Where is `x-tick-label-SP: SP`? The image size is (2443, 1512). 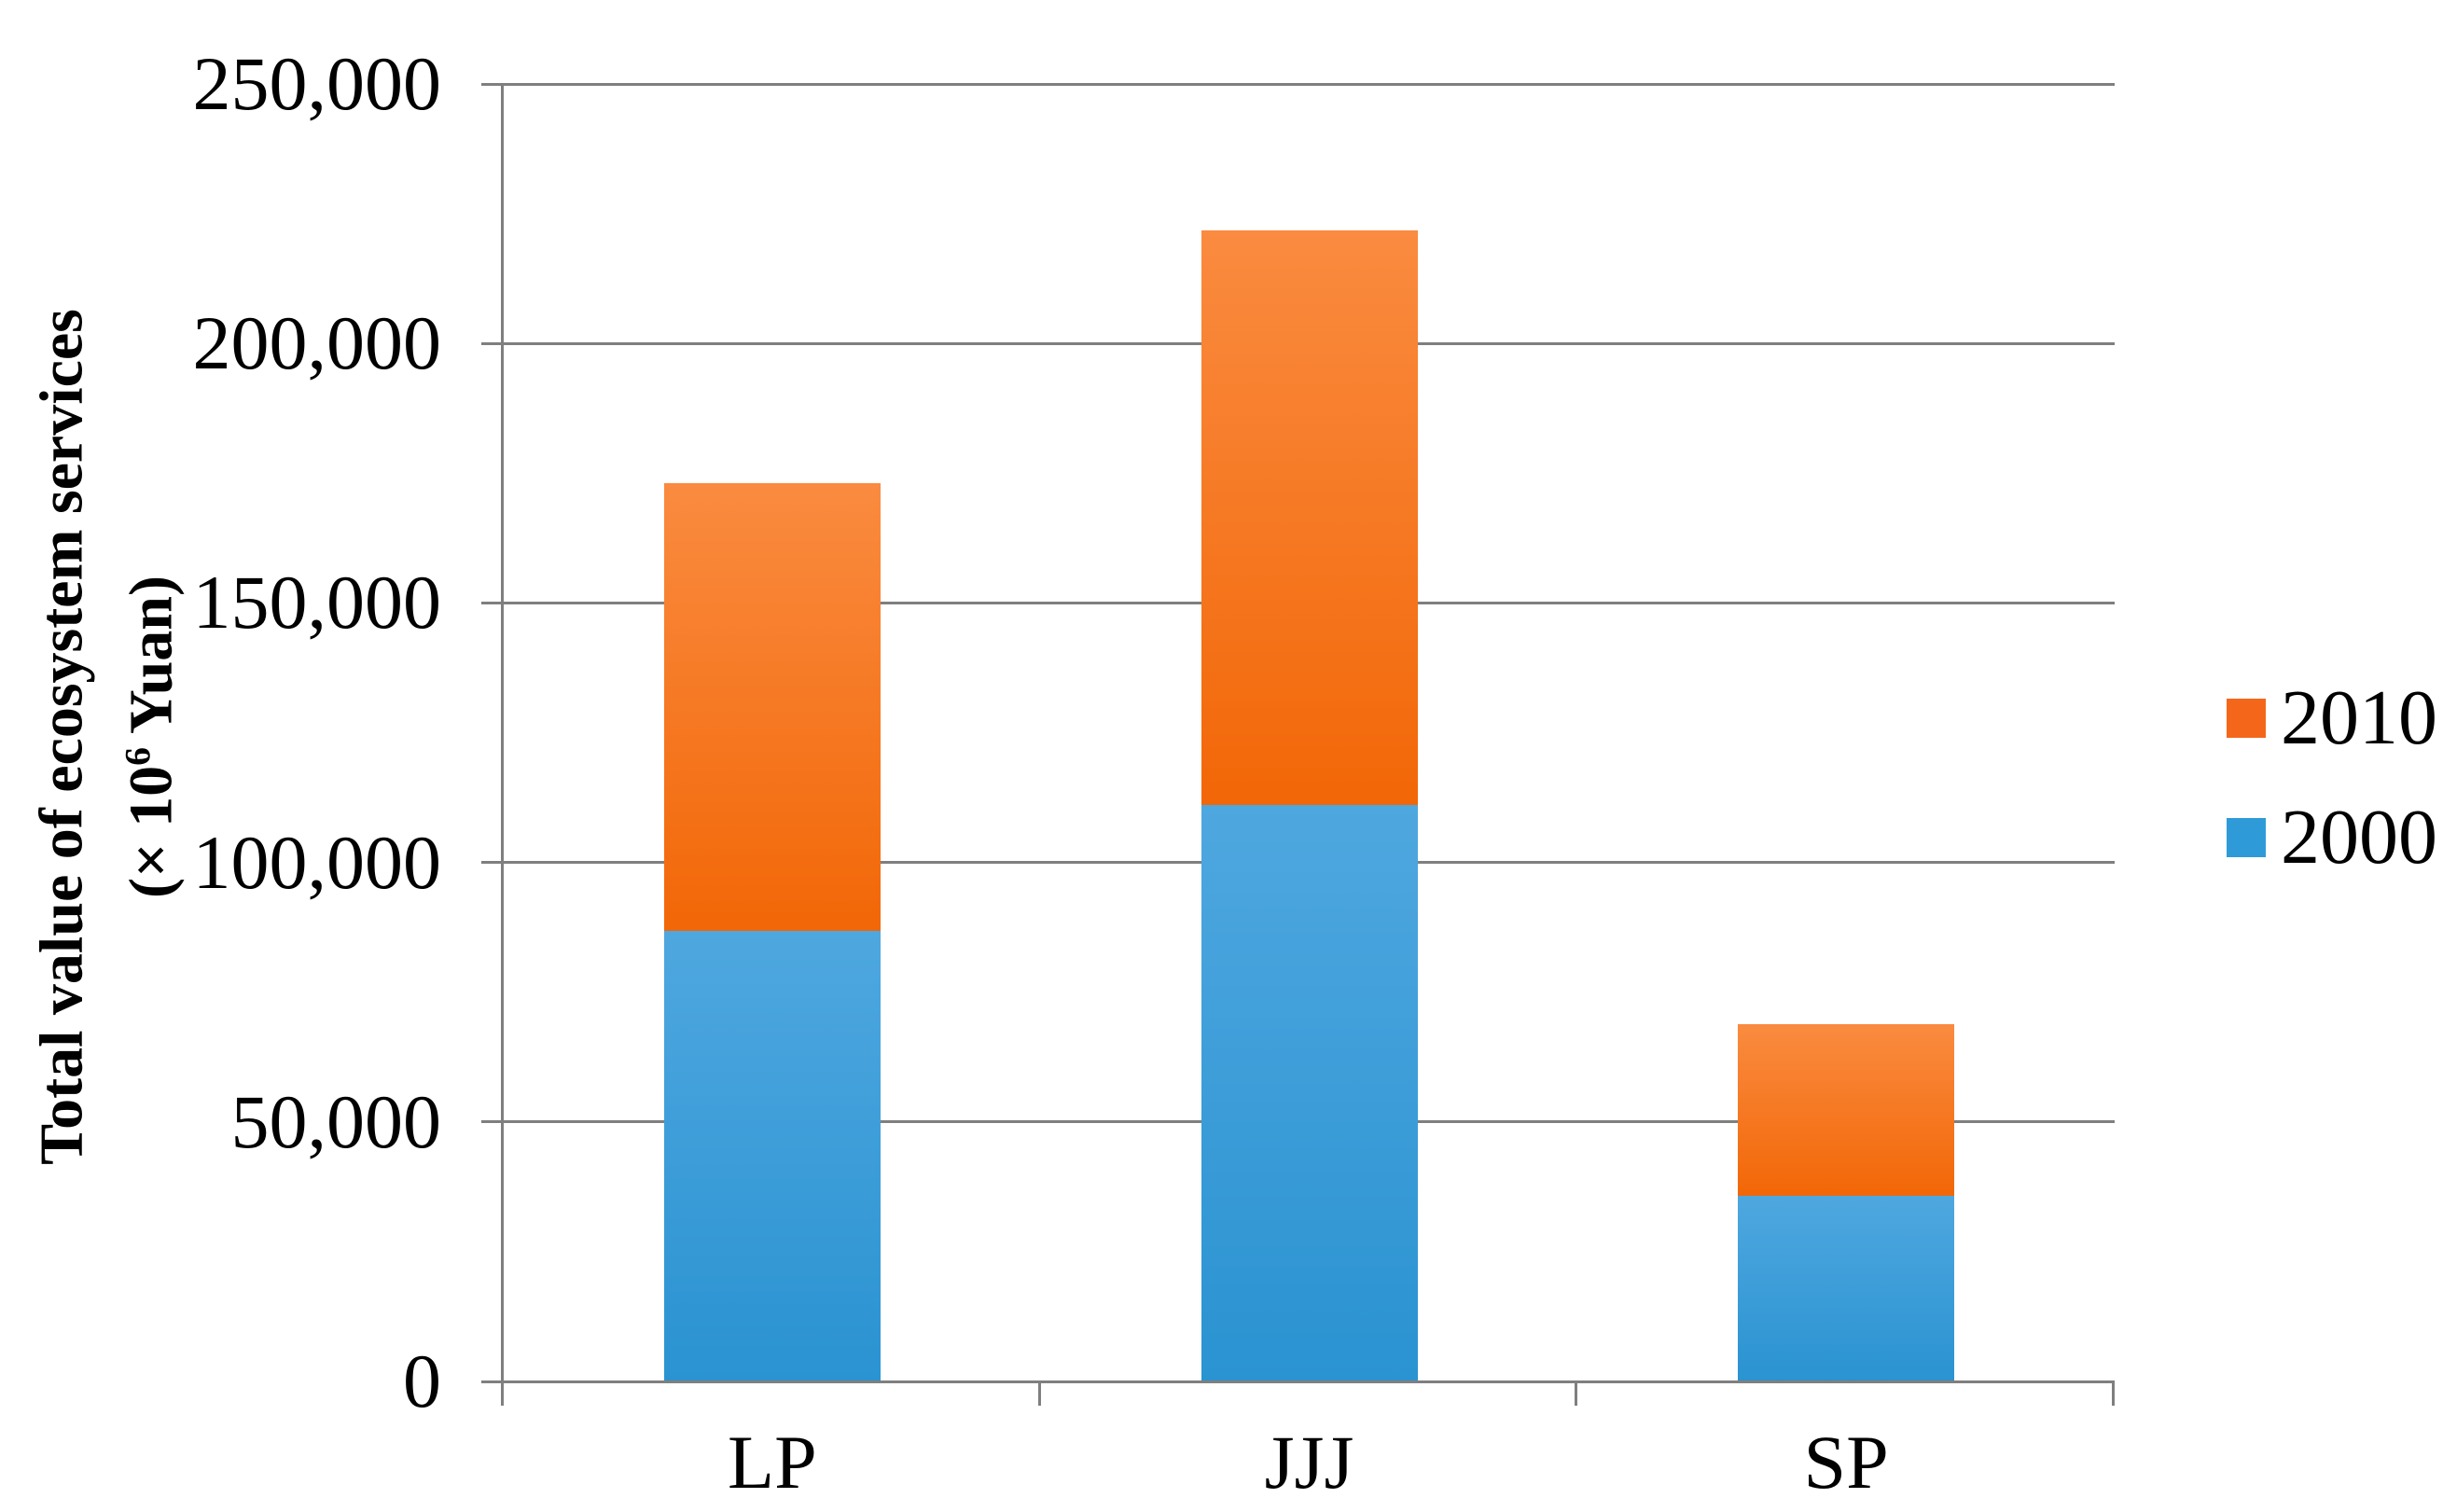 x-tick-label-SP: SP is located at coordinates (1846, 1462).